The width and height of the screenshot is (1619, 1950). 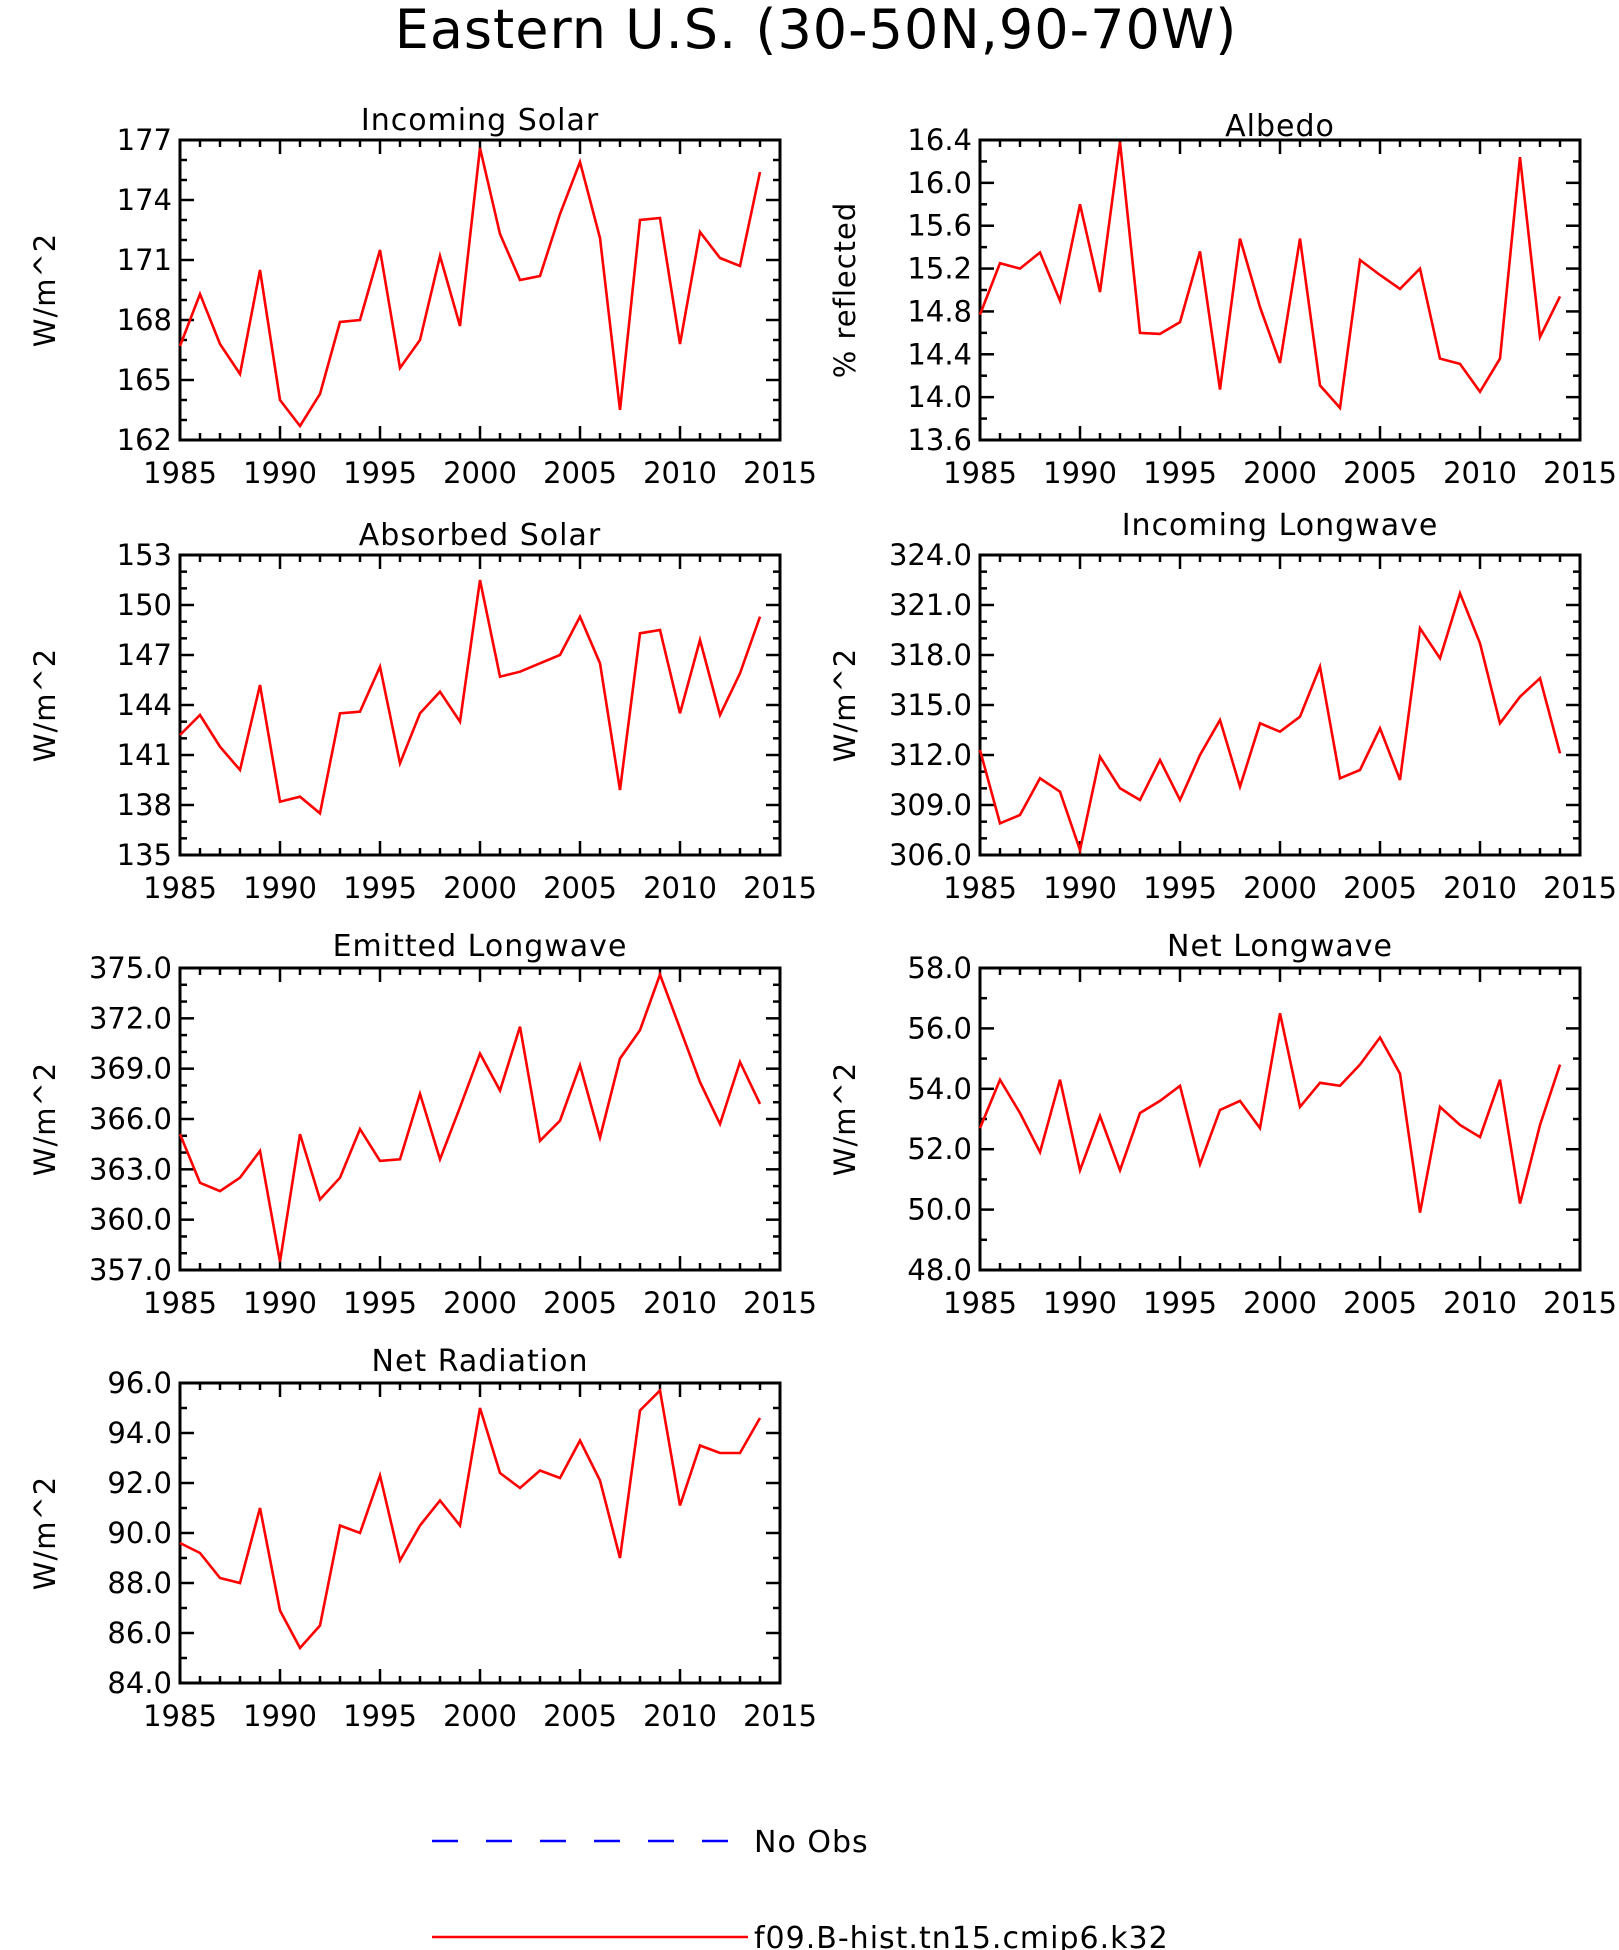 What do you see at coordinates (144, 805) in the screenshot?
I see `y-tick-label: 138` at bounding box center [144, 805].